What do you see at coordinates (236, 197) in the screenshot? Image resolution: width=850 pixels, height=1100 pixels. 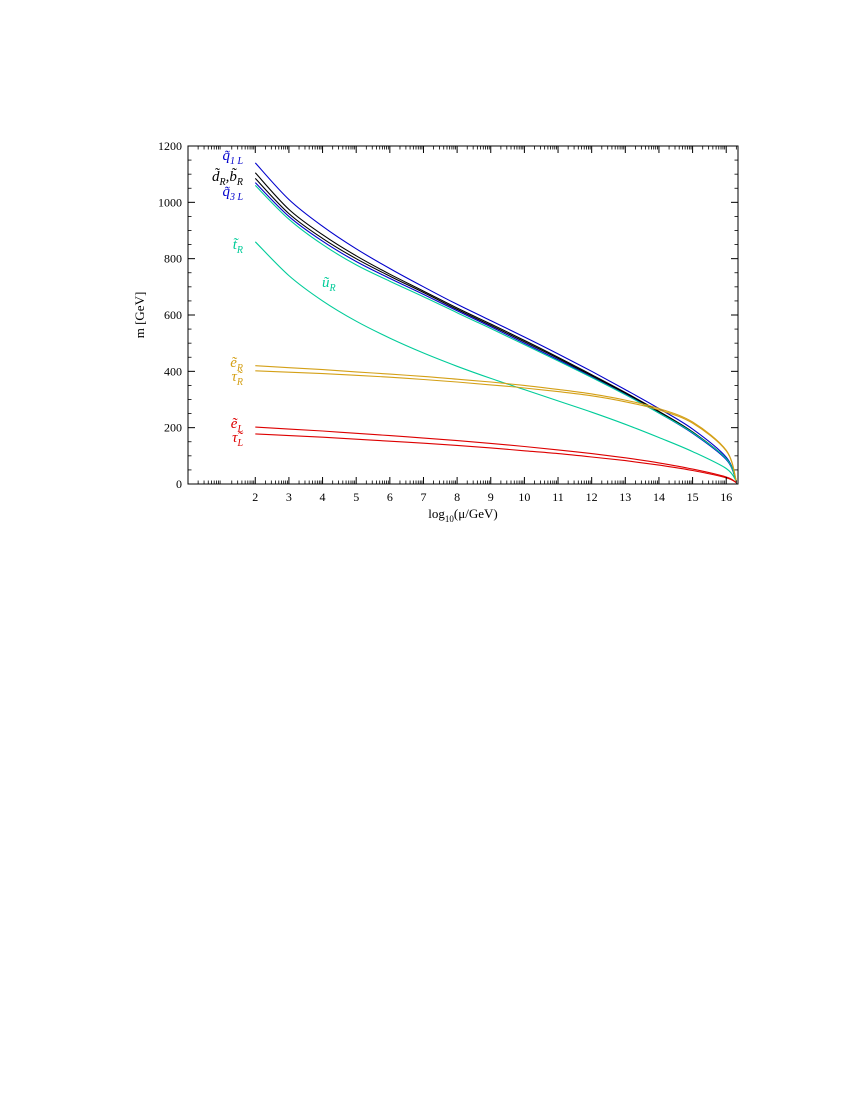 I see `series-label-sub: 3 L` at bounding box center [236, 197].